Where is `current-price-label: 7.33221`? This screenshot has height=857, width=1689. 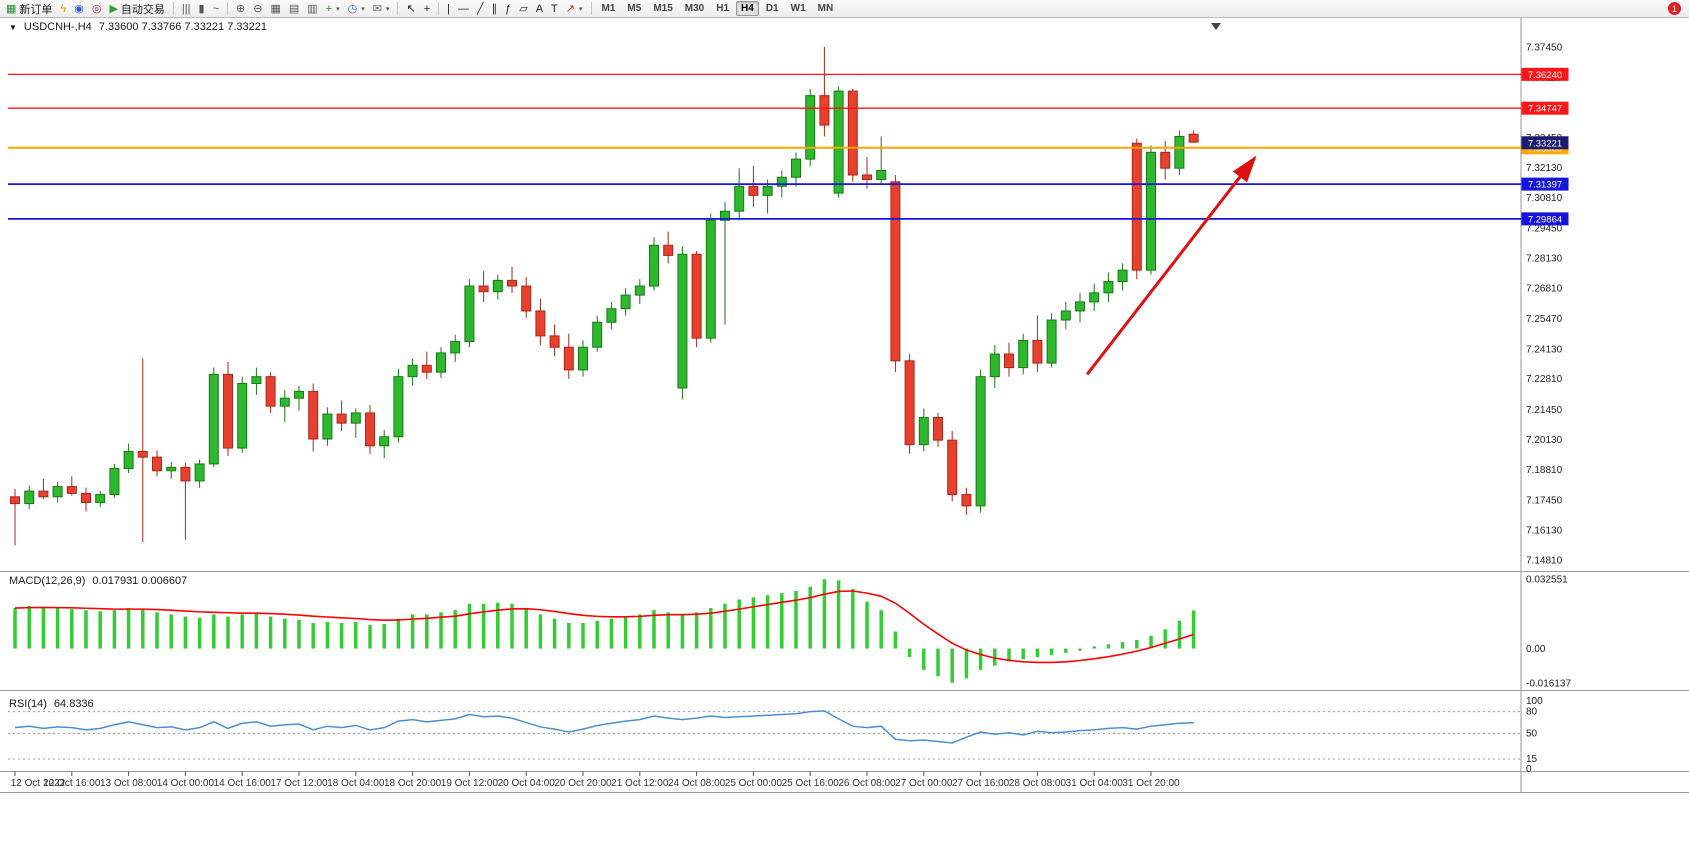 current-price-label: 7.33221 is located at coordinates (1545, 143).